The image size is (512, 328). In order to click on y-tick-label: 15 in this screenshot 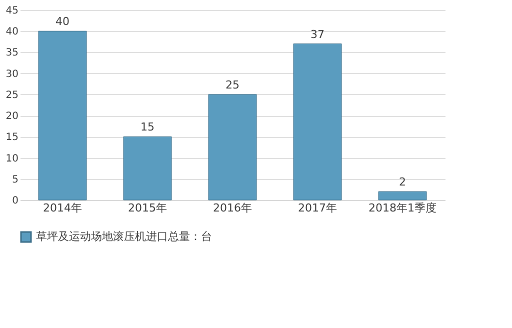, I will do `click(12, 138)`.